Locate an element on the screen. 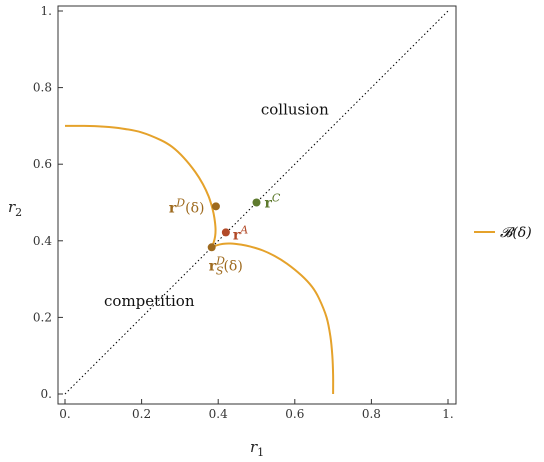  x-tick-label: 0.8 is located at coordinates (371, 414).